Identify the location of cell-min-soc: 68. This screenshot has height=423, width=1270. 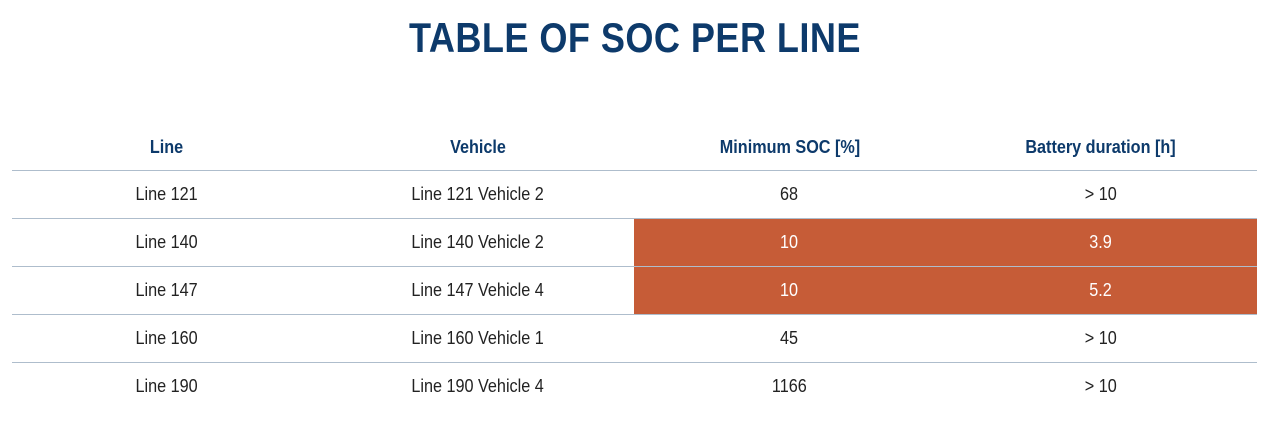
(789, 194).